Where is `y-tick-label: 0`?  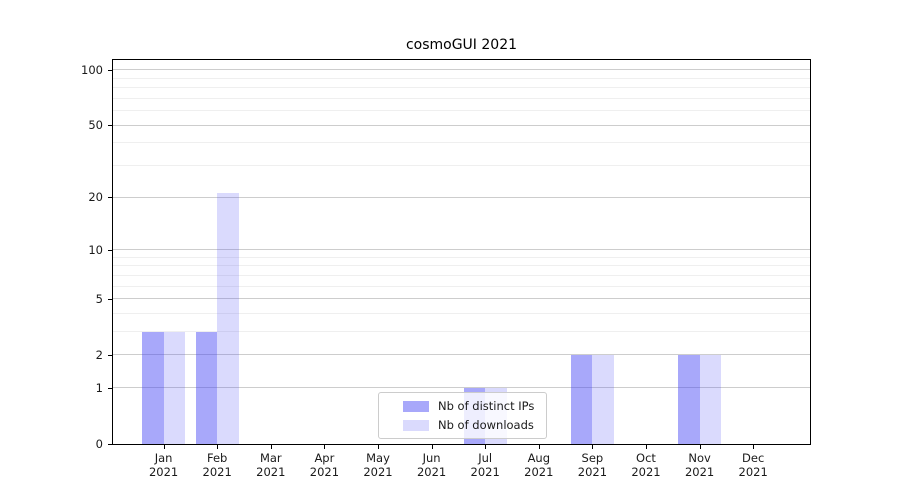
y-tick-label: 0 is located at coordinates (99, 444).